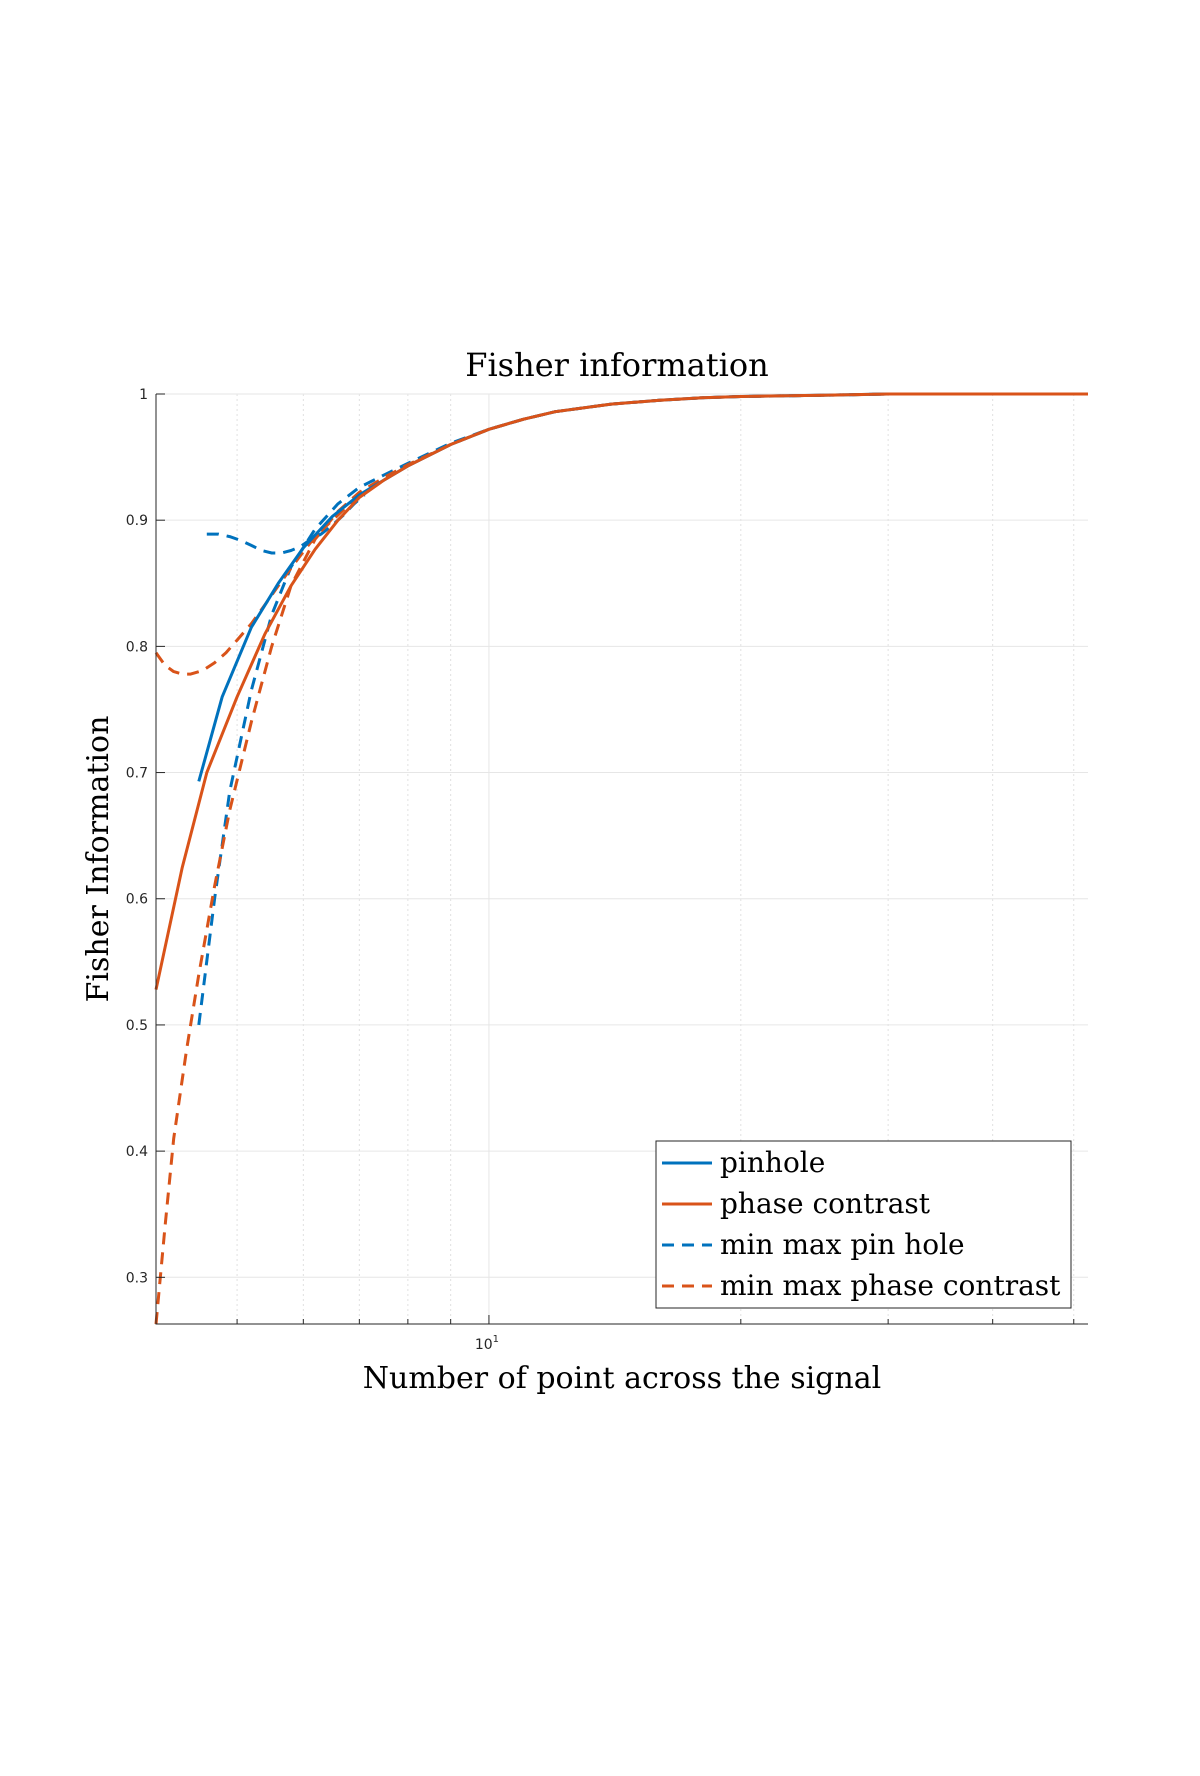  What do you see at coordinates (137, 900) in the screenshot?
I see `y-tick-label: 0.6` at bounding box center [137, 900].